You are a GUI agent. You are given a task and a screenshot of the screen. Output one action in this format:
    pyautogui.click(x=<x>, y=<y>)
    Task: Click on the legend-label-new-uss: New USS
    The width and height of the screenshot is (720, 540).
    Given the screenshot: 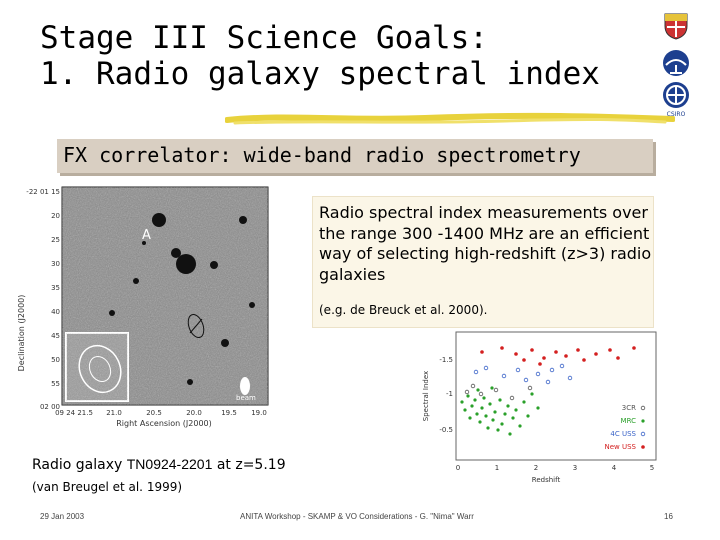 What is the action you would take?
    pyautogui.click(x=620, y=447)
    